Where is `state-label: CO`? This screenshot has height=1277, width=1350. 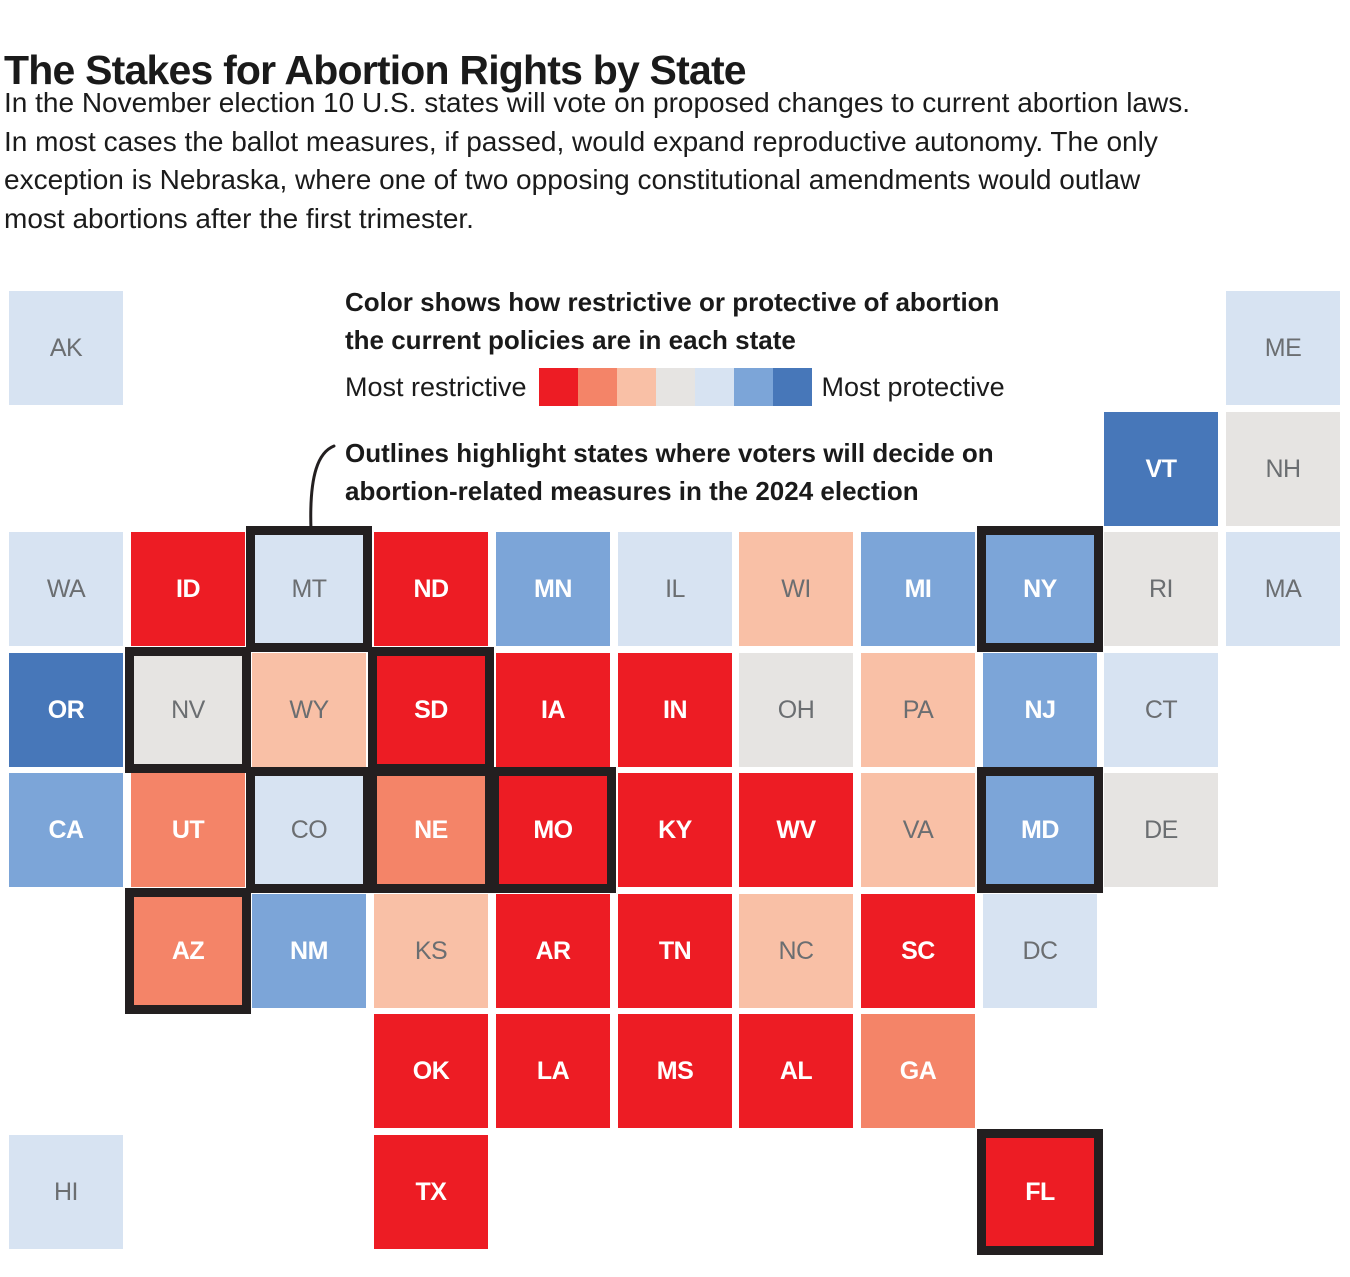 state-label: CO is located at coordinates (309, 829).